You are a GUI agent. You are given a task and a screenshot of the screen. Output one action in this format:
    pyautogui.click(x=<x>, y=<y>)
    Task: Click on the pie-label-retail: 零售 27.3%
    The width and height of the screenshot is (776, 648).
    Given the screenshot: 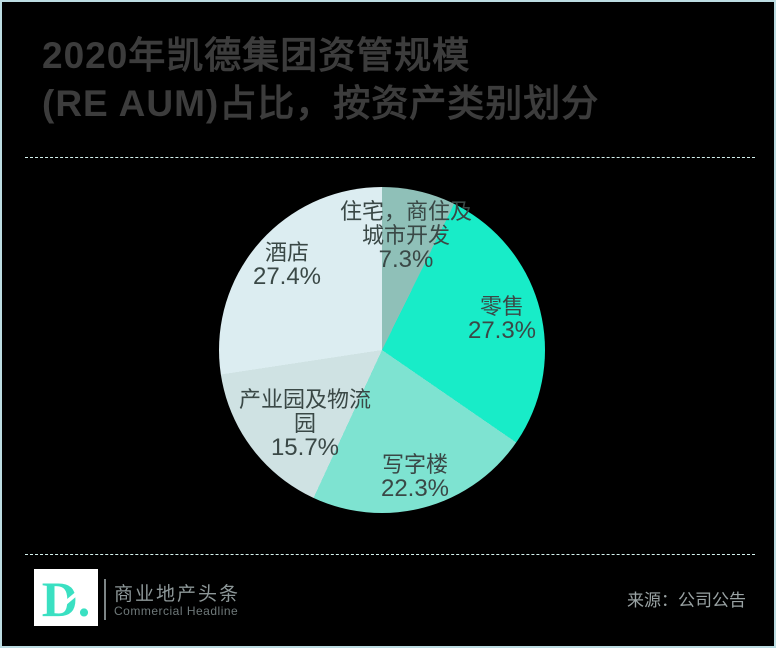 What is the action you would take?
    pyautogui.click(x=502, y=319)
    